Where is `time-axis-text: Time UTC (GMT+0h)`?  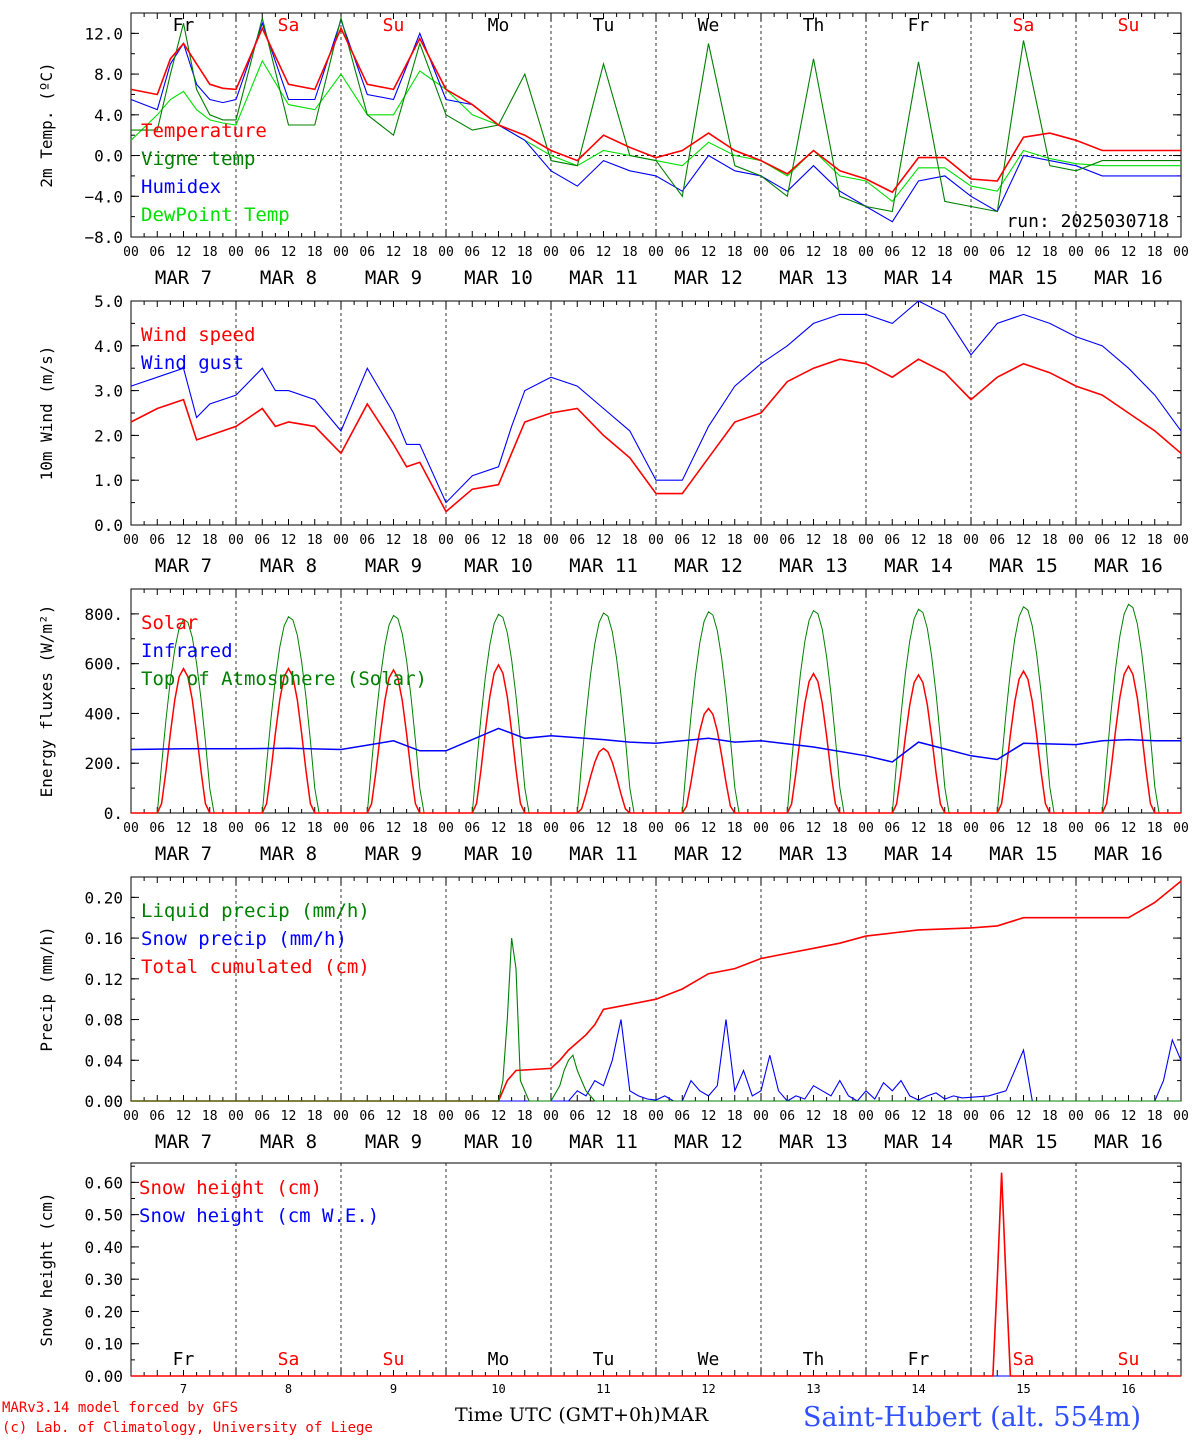 time-axis-text: Time UTC (GMT+0h) is located at coordinates (558, 1415).